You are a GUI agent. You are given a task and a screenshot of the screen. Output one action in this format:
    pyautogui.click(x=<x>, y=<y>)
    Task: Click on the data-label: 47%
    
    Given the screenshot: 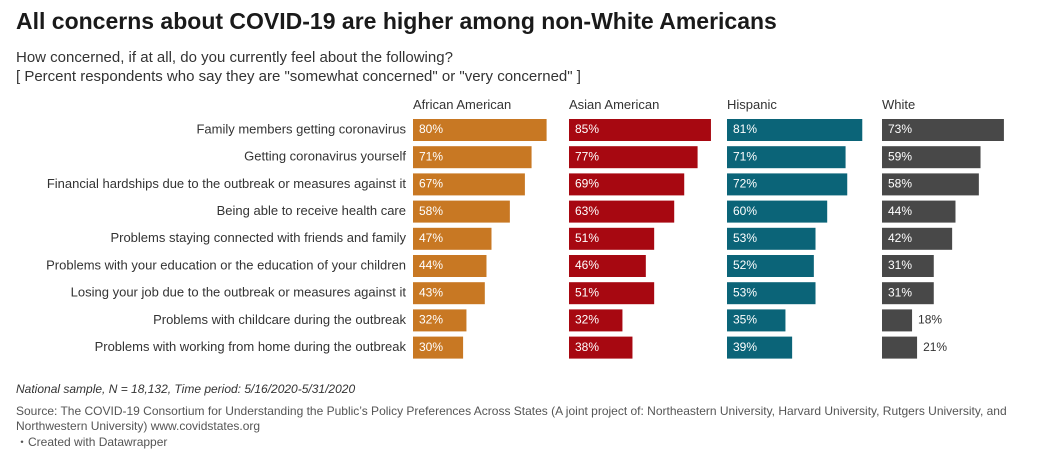 What is the action you would take?
    pyautogui.click(x=431, y=238)
    